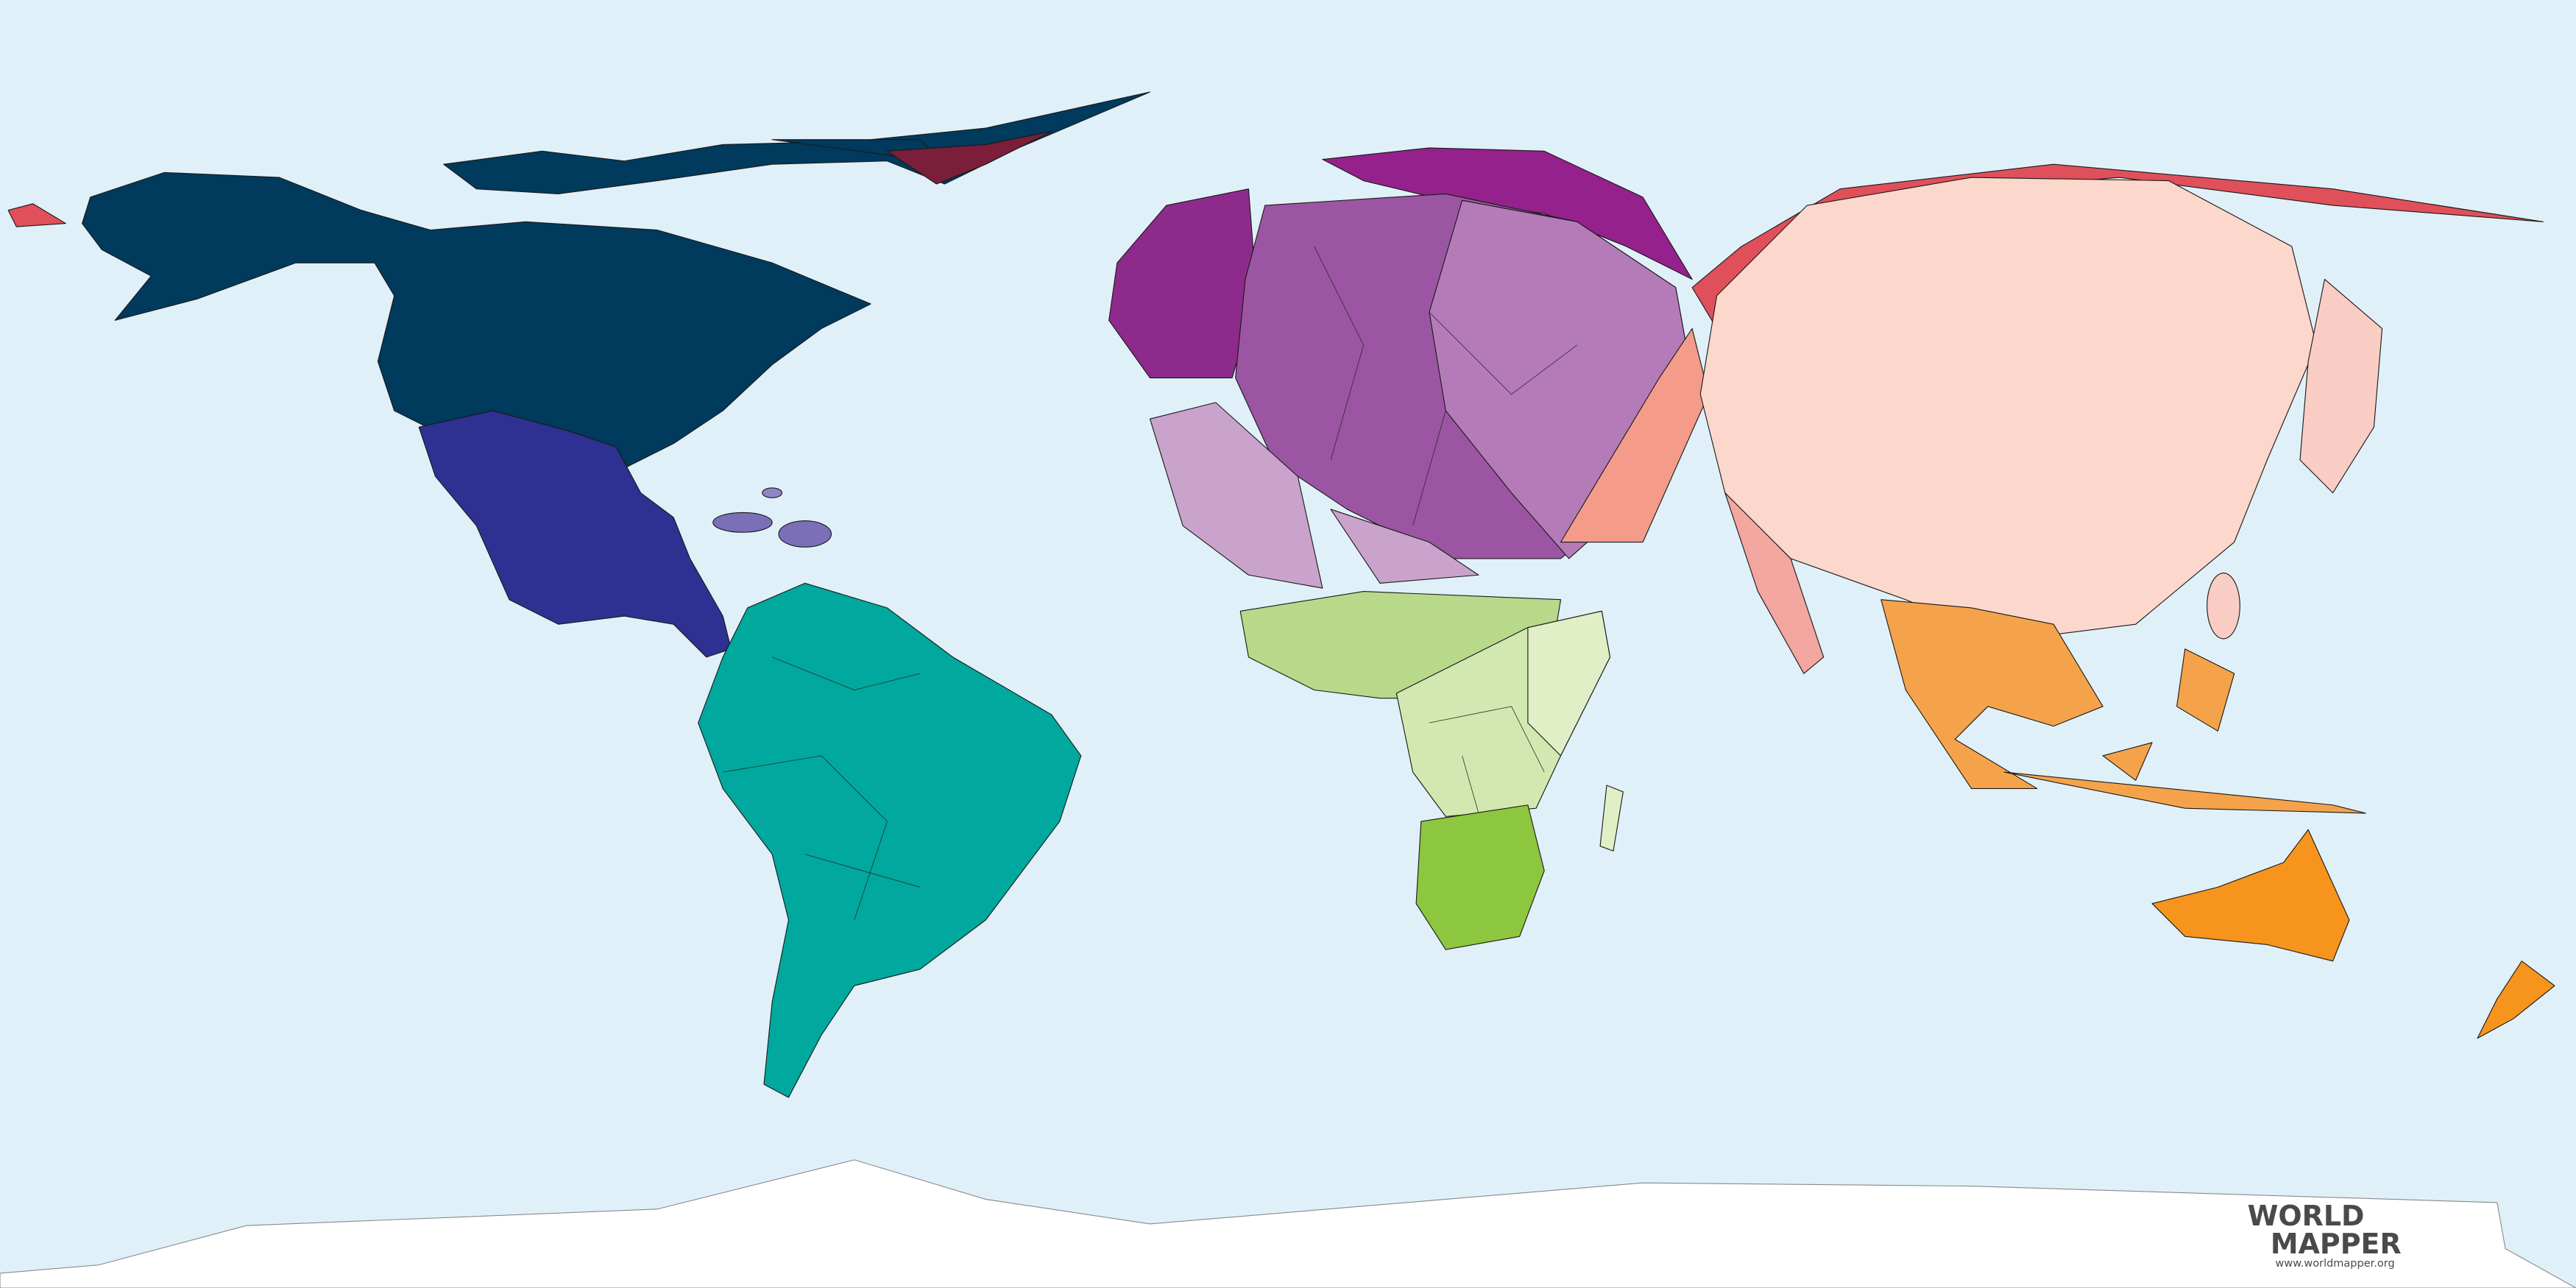 The image size is (2576, 1288). What do you see at coordinates (1288, 1223) in the screenshot?
I see `antarctica` at bounding box center [1288, 1223].